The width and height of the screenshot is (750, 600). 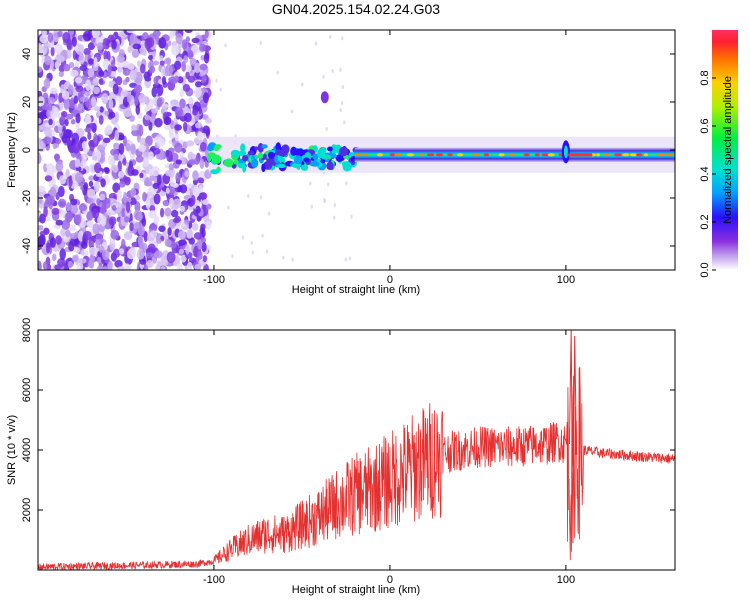 I want to click on signal-band, so click(x=514, y=154).